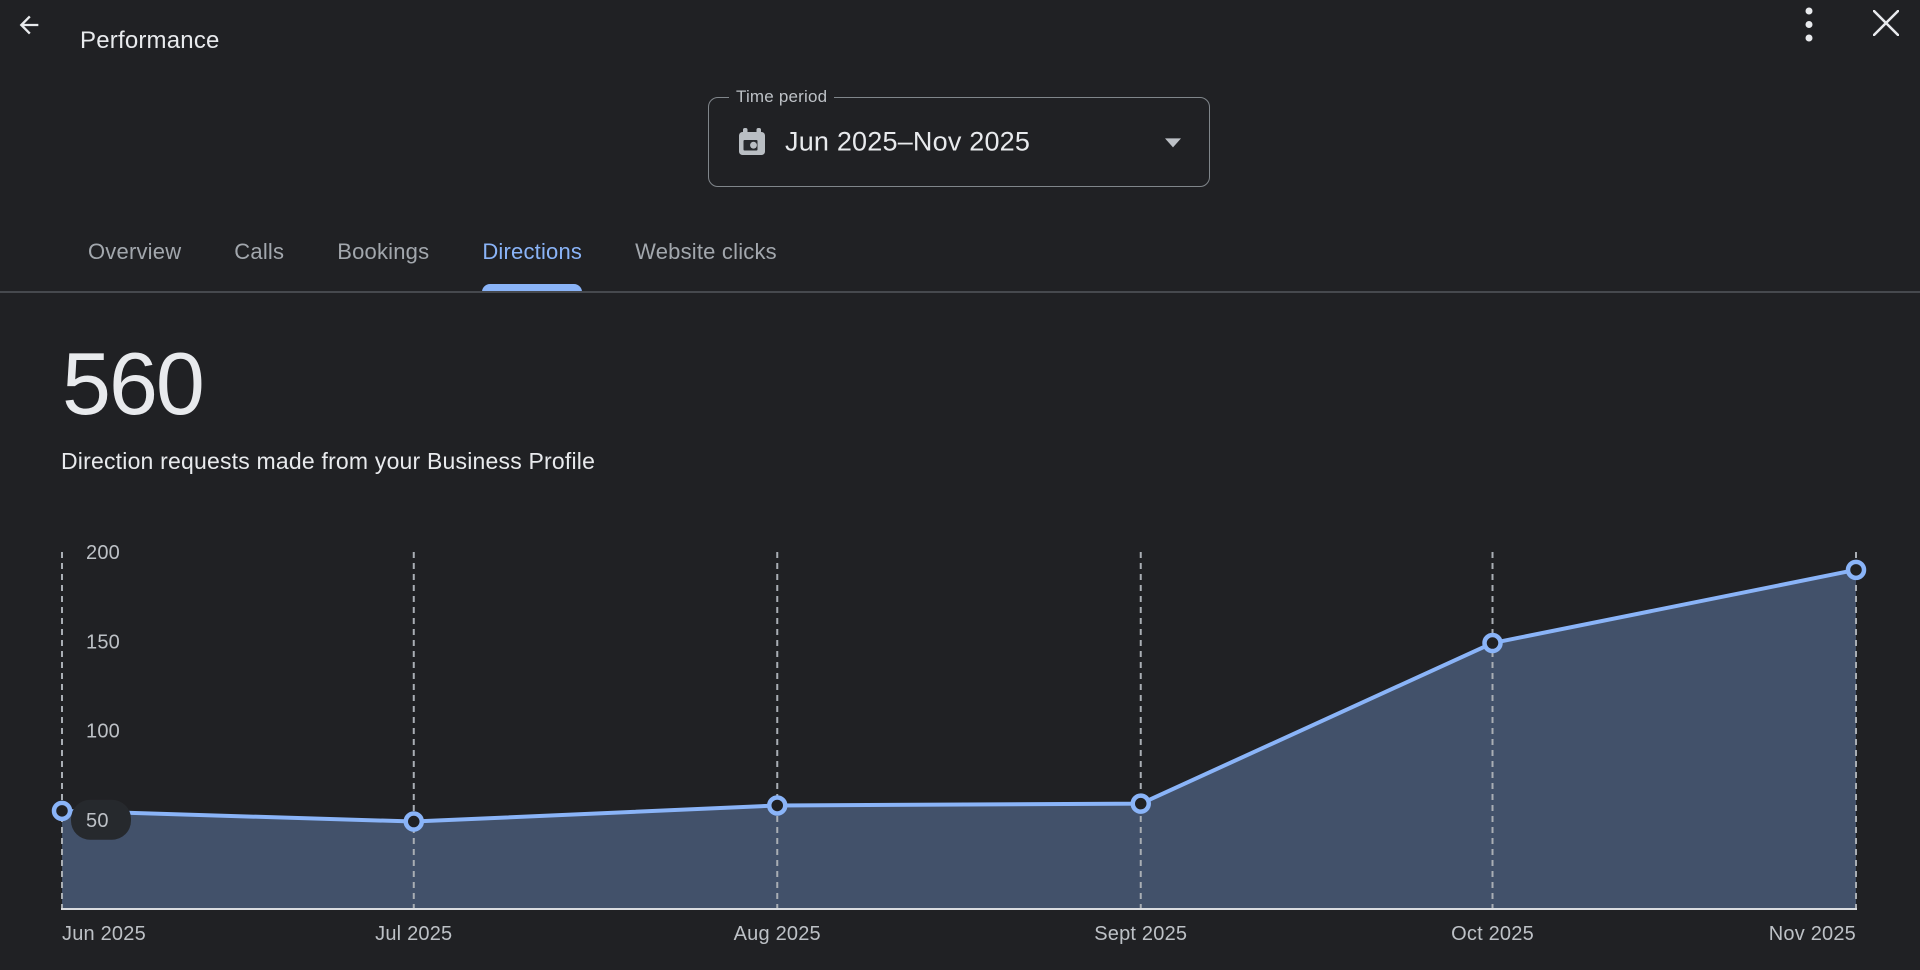  I want to click on x-axis-label-4: Oct 2025, so click(1492, 934).